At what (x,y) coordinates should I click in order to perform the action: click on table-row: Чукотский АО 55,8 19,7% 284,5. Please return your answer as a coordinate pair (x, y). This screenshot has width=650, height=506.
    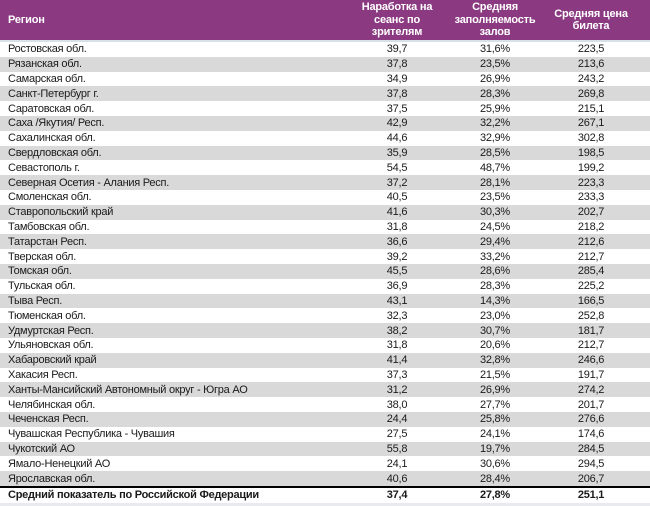
    Looking at the image, I should click on (325, 449).